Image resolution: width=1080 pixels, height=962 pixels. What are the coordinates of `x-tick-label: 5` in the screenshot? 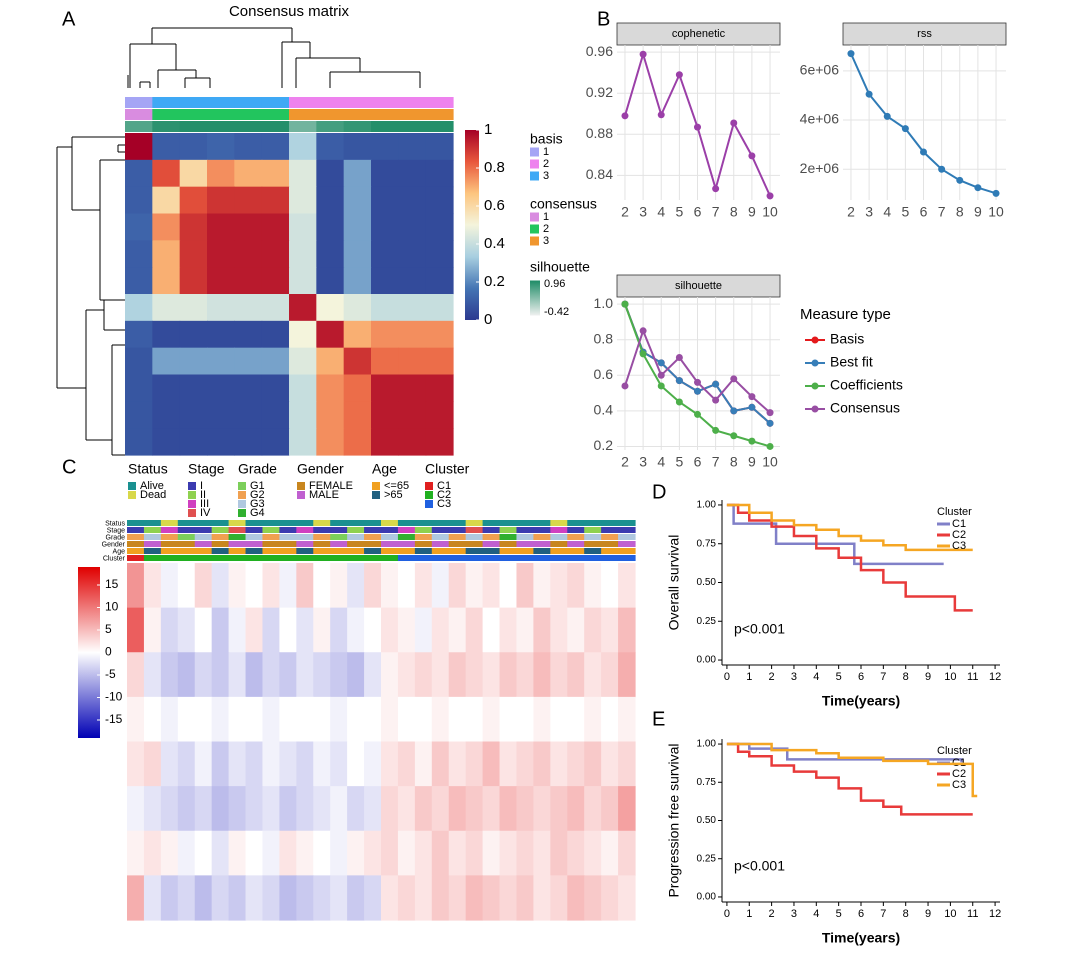 It's located at (839, 677).